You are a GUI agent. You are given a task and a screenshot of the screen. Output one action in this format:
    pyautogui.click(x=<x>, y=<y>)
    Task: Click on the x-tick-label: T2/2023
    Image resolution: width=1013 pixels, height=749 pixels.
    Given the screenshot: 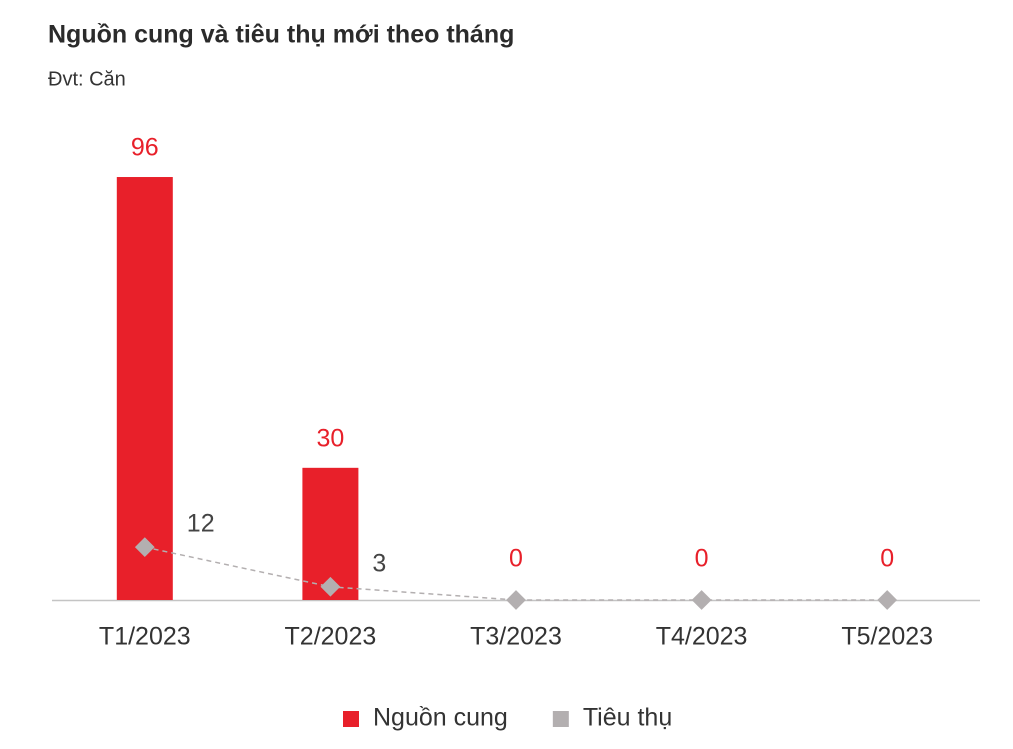 What is the action you would take?
    pyautogui.click(x=331, y=637)
    